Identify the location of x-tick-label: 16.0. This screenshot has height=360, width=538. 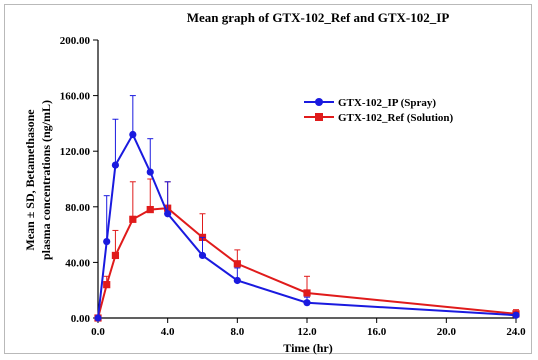
(377, 332).